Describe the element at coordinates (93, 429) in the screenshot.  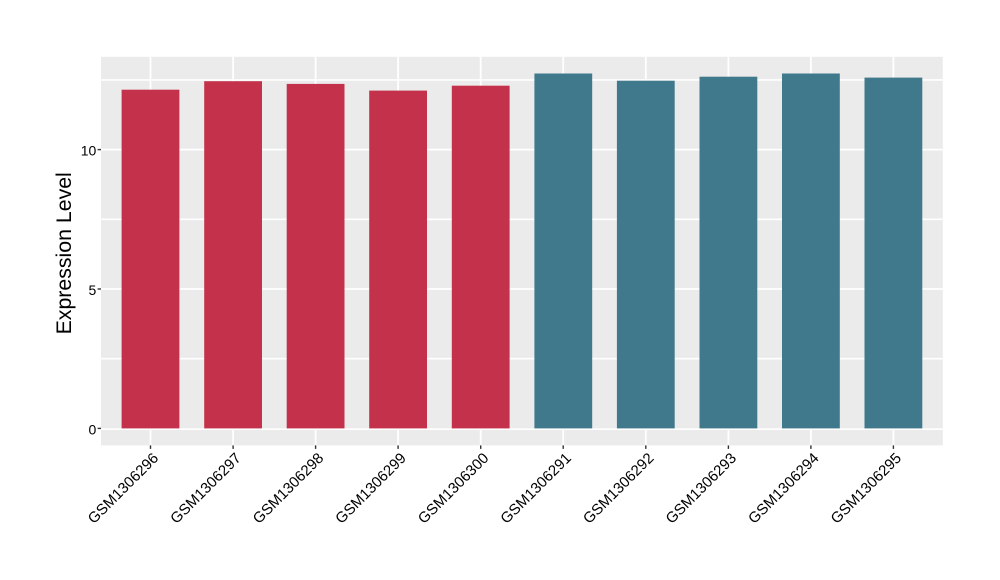
I see `svg-text: 0` at that location.